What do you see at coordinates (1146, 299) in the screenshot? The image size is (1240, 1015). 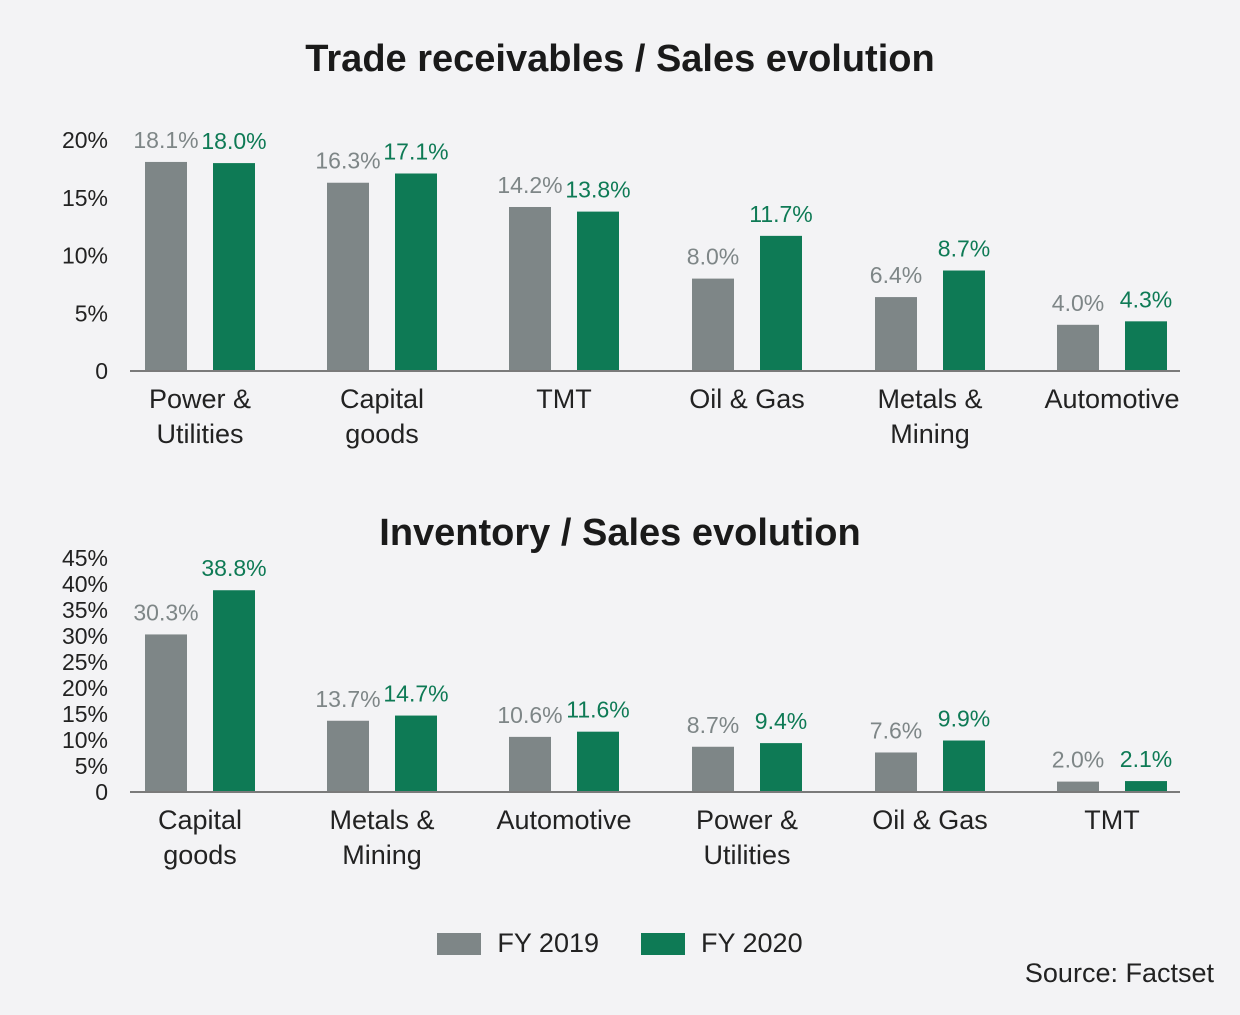 I see `data-label: 4.3%` at bounding box center [1146, 299].